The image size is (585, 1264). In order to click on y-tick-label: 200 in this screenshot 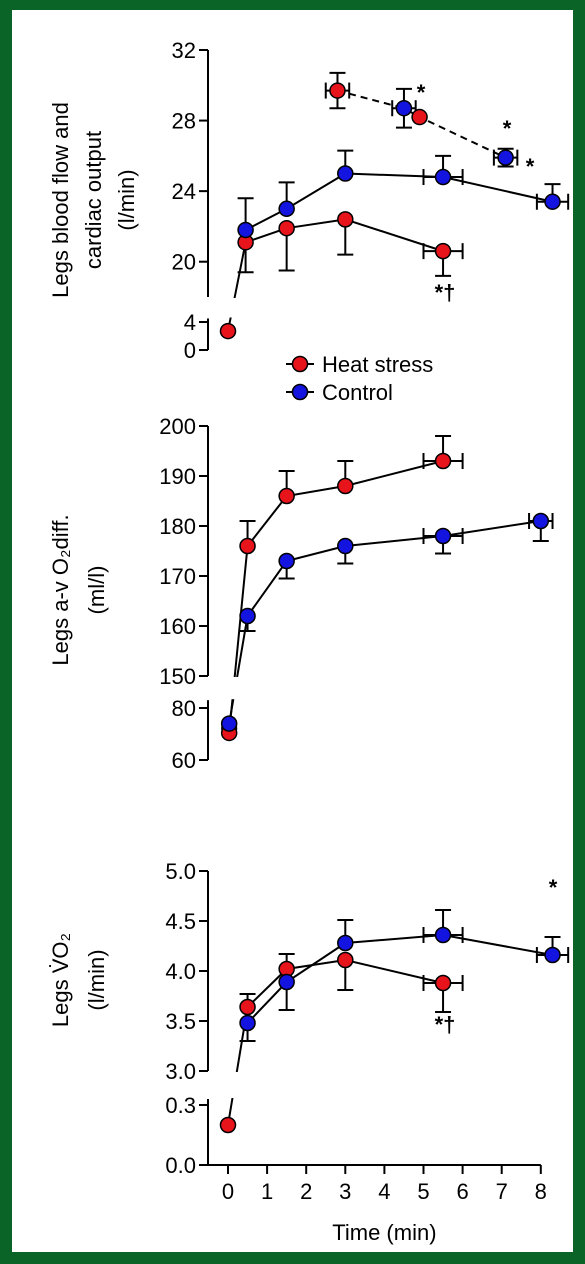, I will do `click(177, 426)`.